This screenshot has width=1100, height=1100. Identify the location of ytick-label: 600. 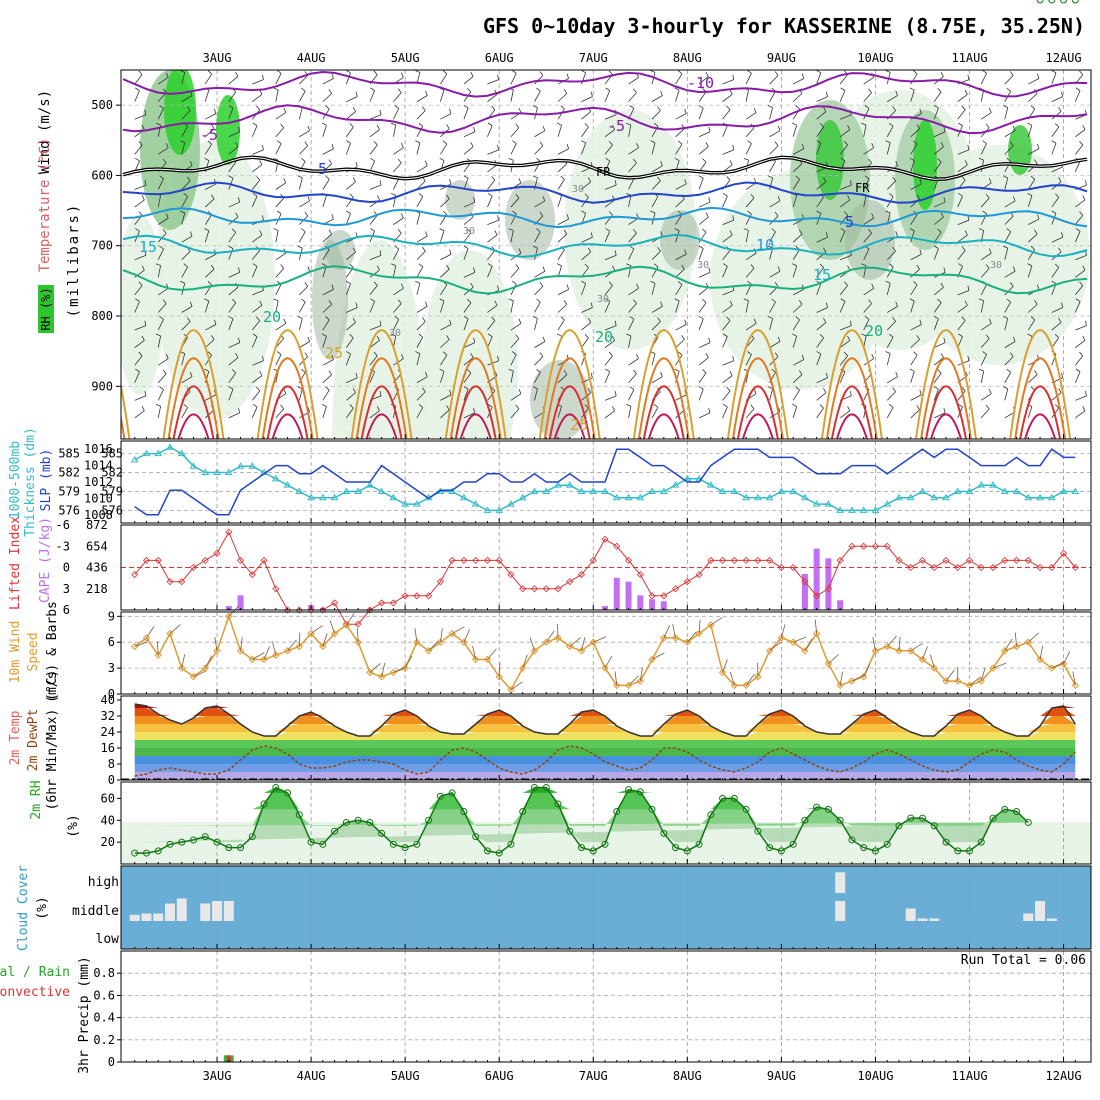
(102, 175).